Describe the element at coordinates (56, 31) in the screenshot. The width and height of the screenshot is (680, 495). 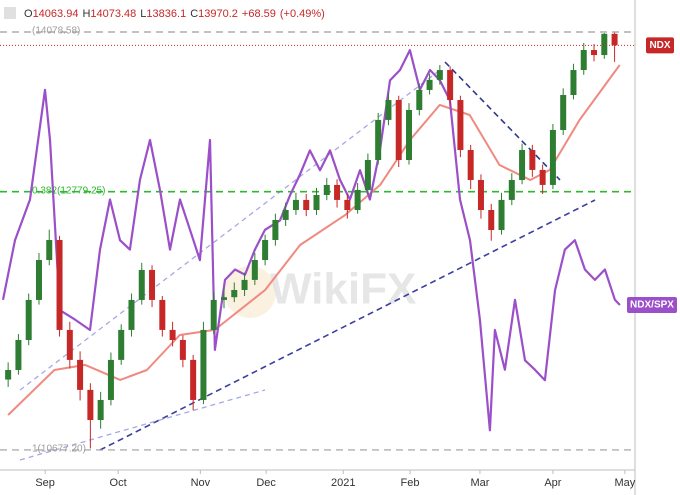
I see `level-label: (14078.58)` at that location.